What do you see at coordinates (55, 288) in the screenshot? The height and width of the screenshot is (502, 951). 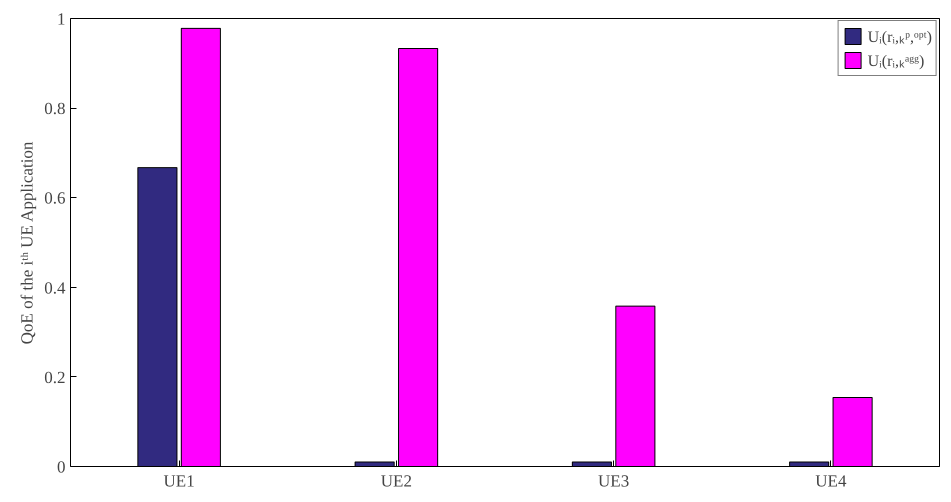 I see `y-tick-label: 0.4` at bounding box center [55, 288].